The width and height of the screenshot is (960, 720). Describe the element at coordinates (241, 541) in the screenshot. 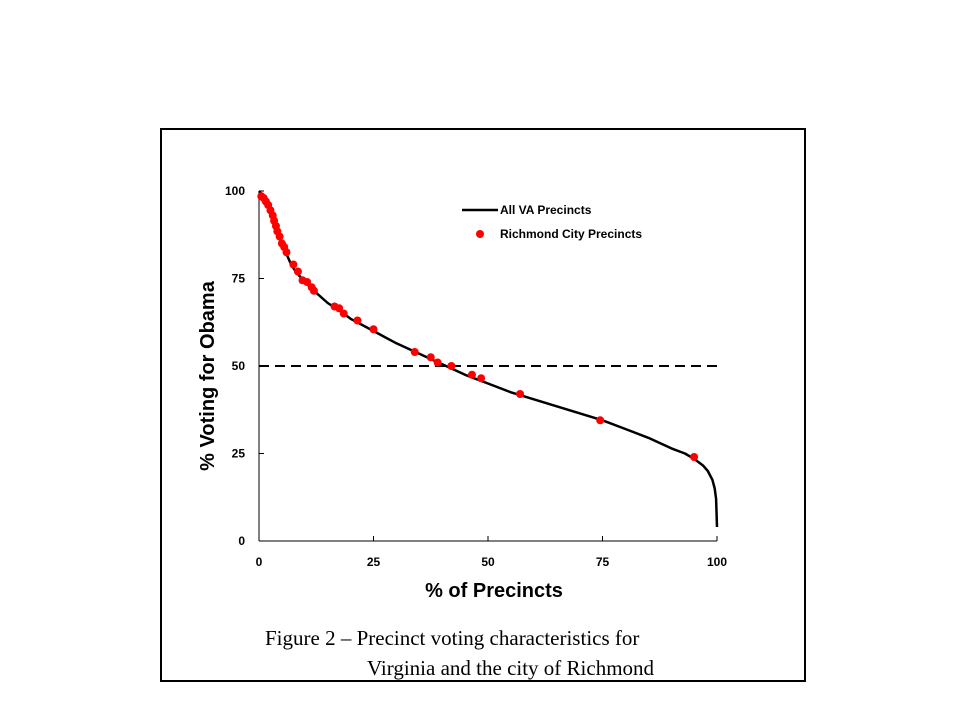

I see `y-tick-label: 0` at that location.